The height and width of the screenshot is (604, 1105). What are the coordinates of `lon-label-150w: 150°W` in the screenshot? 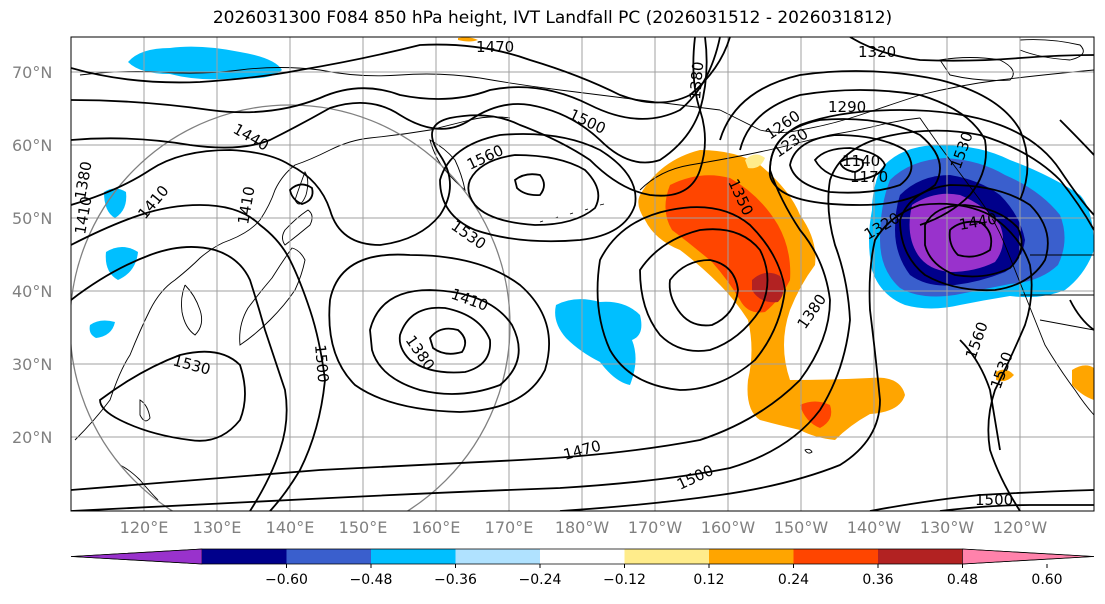 It's located at (801, 527).